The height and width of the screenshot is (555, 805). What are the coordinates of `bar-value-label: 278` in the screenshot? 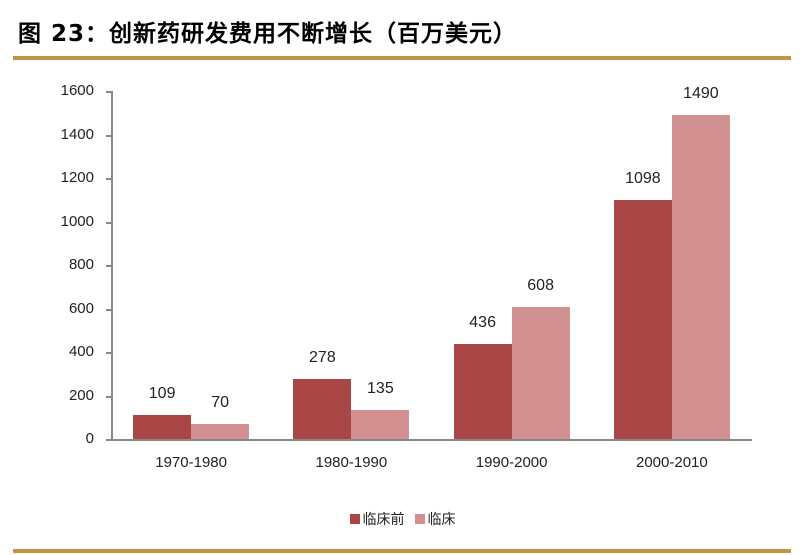 It's located at (322, 357).